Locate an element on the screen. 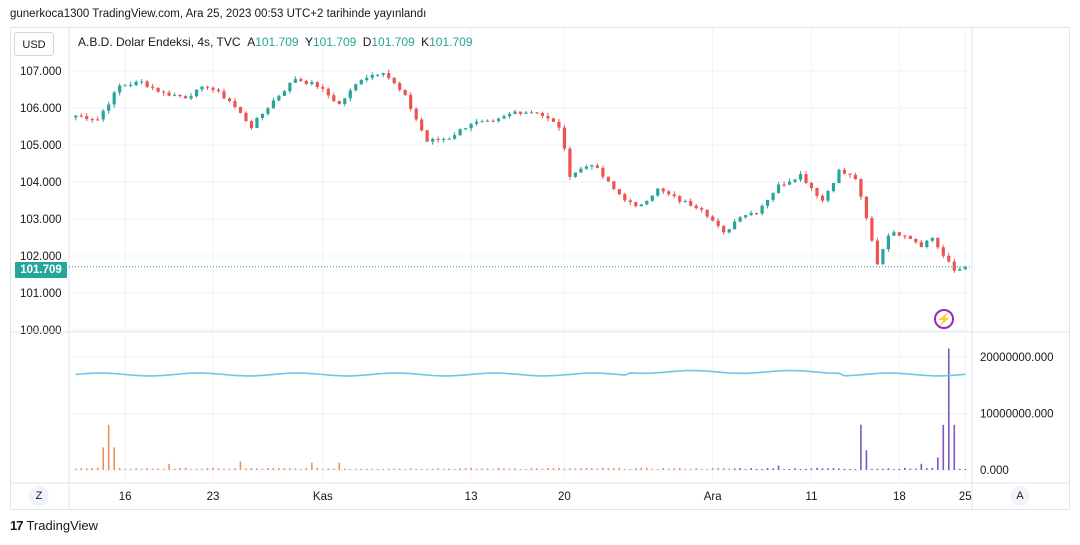 The width and height of the screenshot is (1080, 545). timezone-button: Z is located at coordinates (39, 496).